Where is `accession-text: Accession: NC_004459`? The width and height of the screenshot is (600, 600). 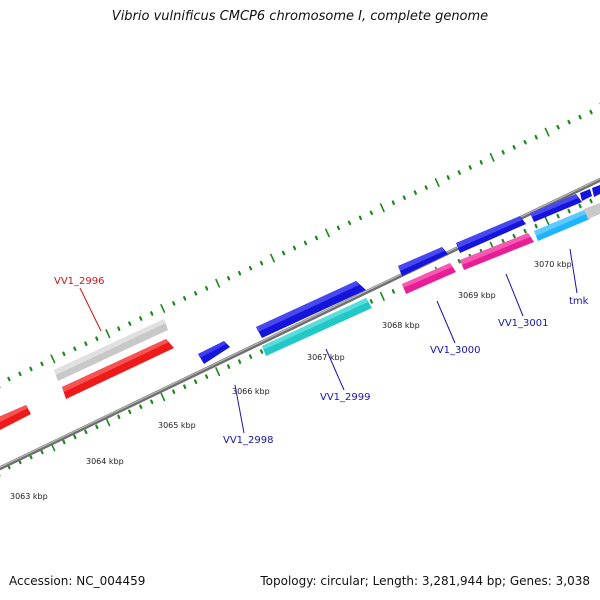
accession-text: Accession: NC_004459 is located at coordinates (77, 581).